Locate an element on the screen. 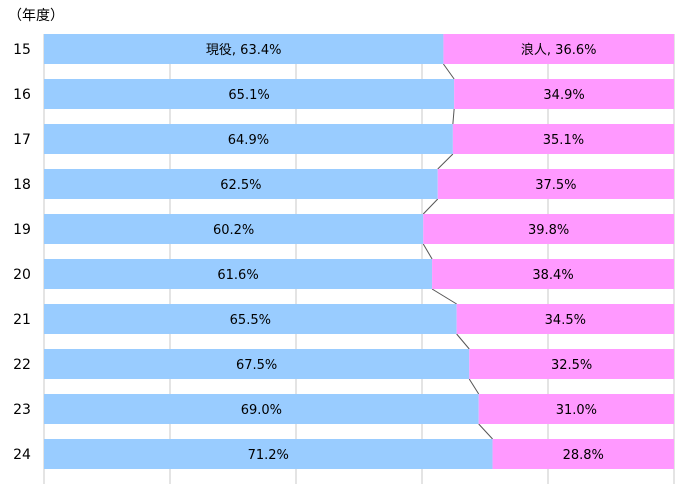 This screenshot has width=690, height=488. data-label: 65.1% is located at coordinates (248, 95).